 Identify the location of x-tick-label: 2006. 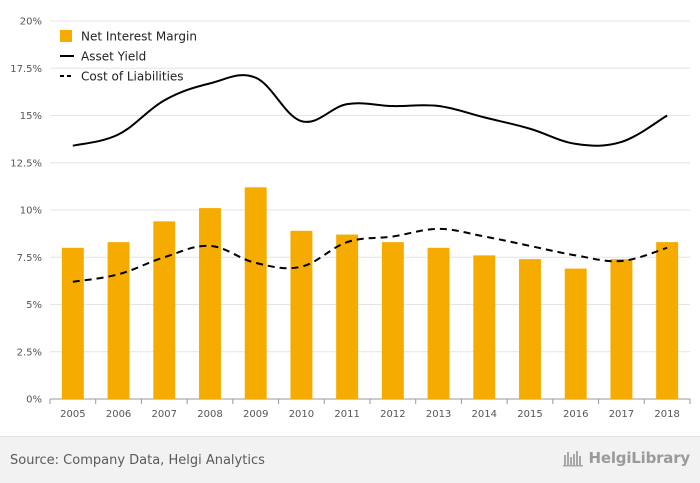
(118, 414).